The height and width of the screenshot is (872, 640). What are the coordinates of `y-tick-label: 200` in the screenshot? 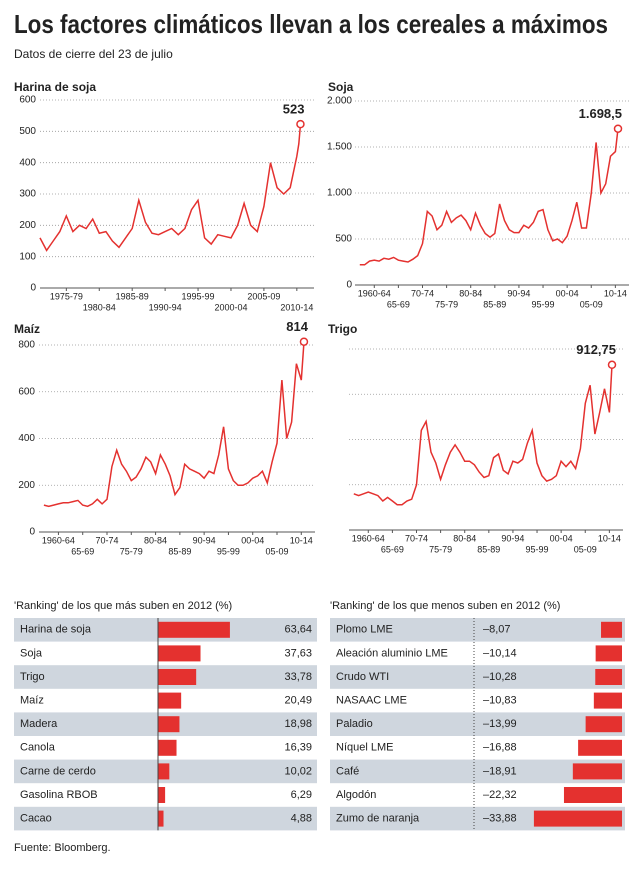 It's located at (27, 225).